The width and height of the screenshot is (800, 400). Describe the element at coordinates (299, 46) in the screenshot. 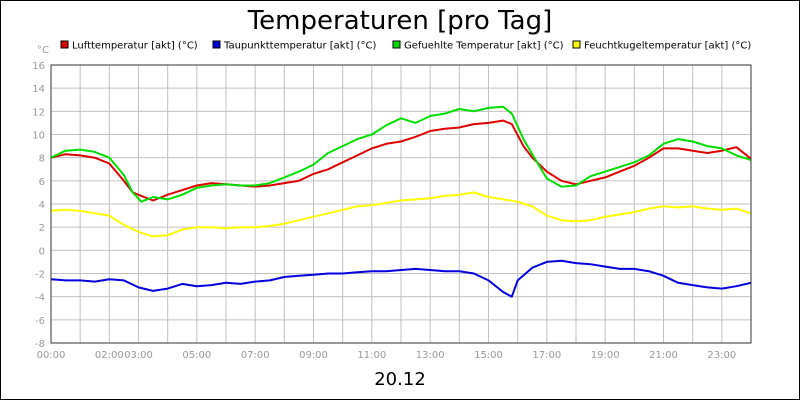

I see `legend-label: Taupunkttemperatur [akt] (°C)` at that location.